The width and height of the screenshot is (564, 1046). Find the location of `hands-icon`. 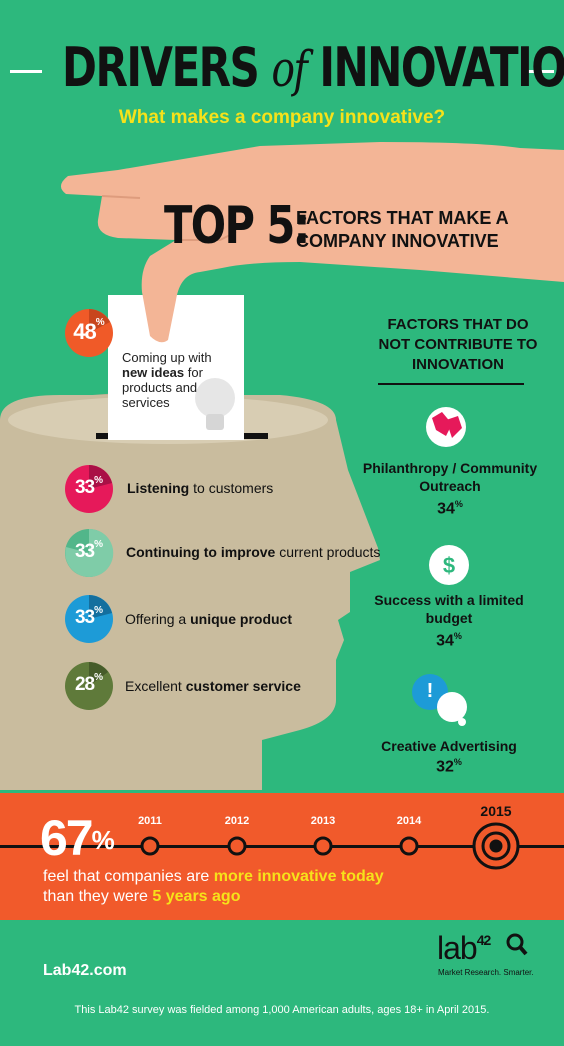

hands-icon is located at coordinates (446, 427).